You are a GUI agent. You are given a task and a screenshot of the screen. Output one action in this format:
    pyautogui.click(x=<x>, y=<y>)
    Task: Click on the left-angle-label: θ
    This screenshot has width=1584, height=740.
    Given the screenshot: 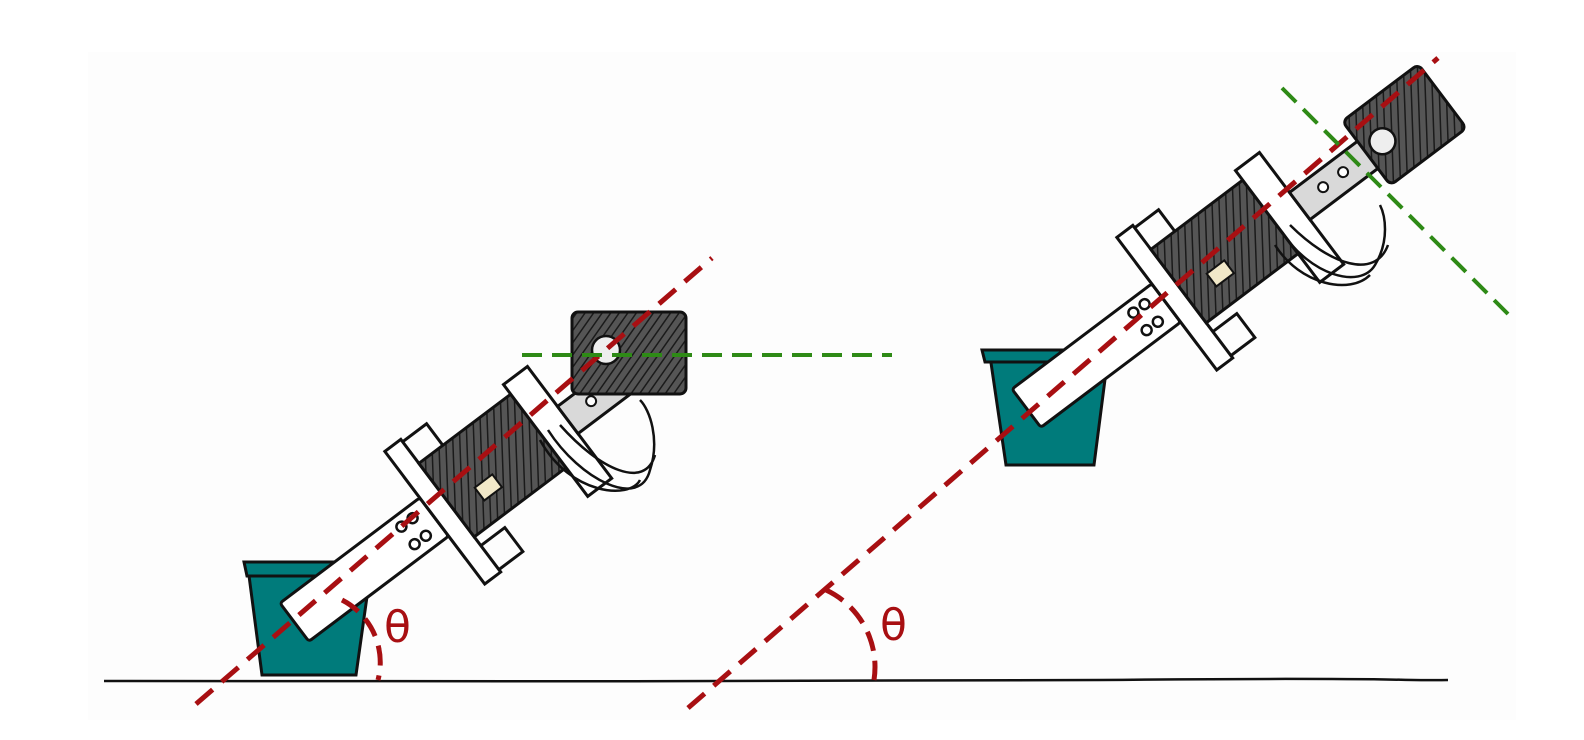 What is the action you would take?
    pyautogui.click(x=397, y=627)
    